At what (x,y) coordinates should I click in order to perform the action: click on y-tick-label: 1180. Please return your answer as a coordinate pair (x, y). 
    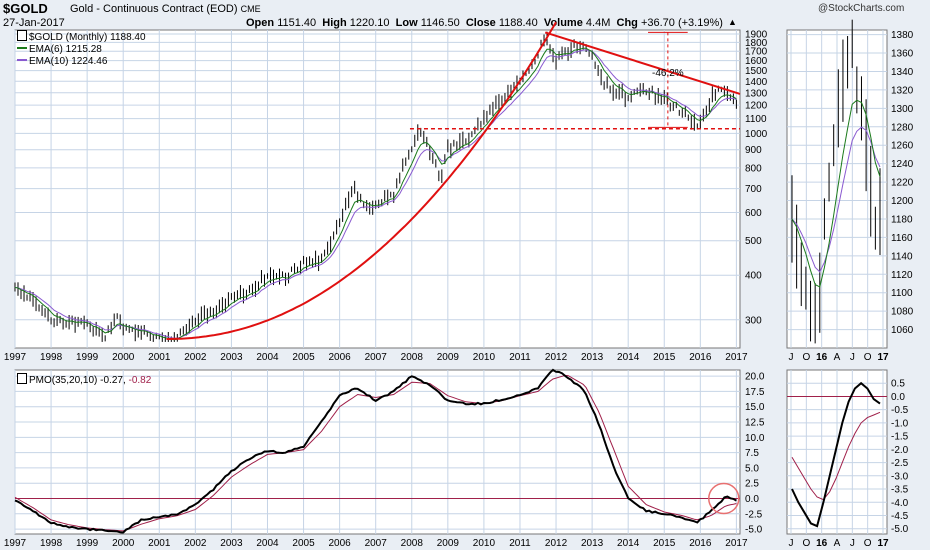
    Looking at the image, I should click on (902, 219).